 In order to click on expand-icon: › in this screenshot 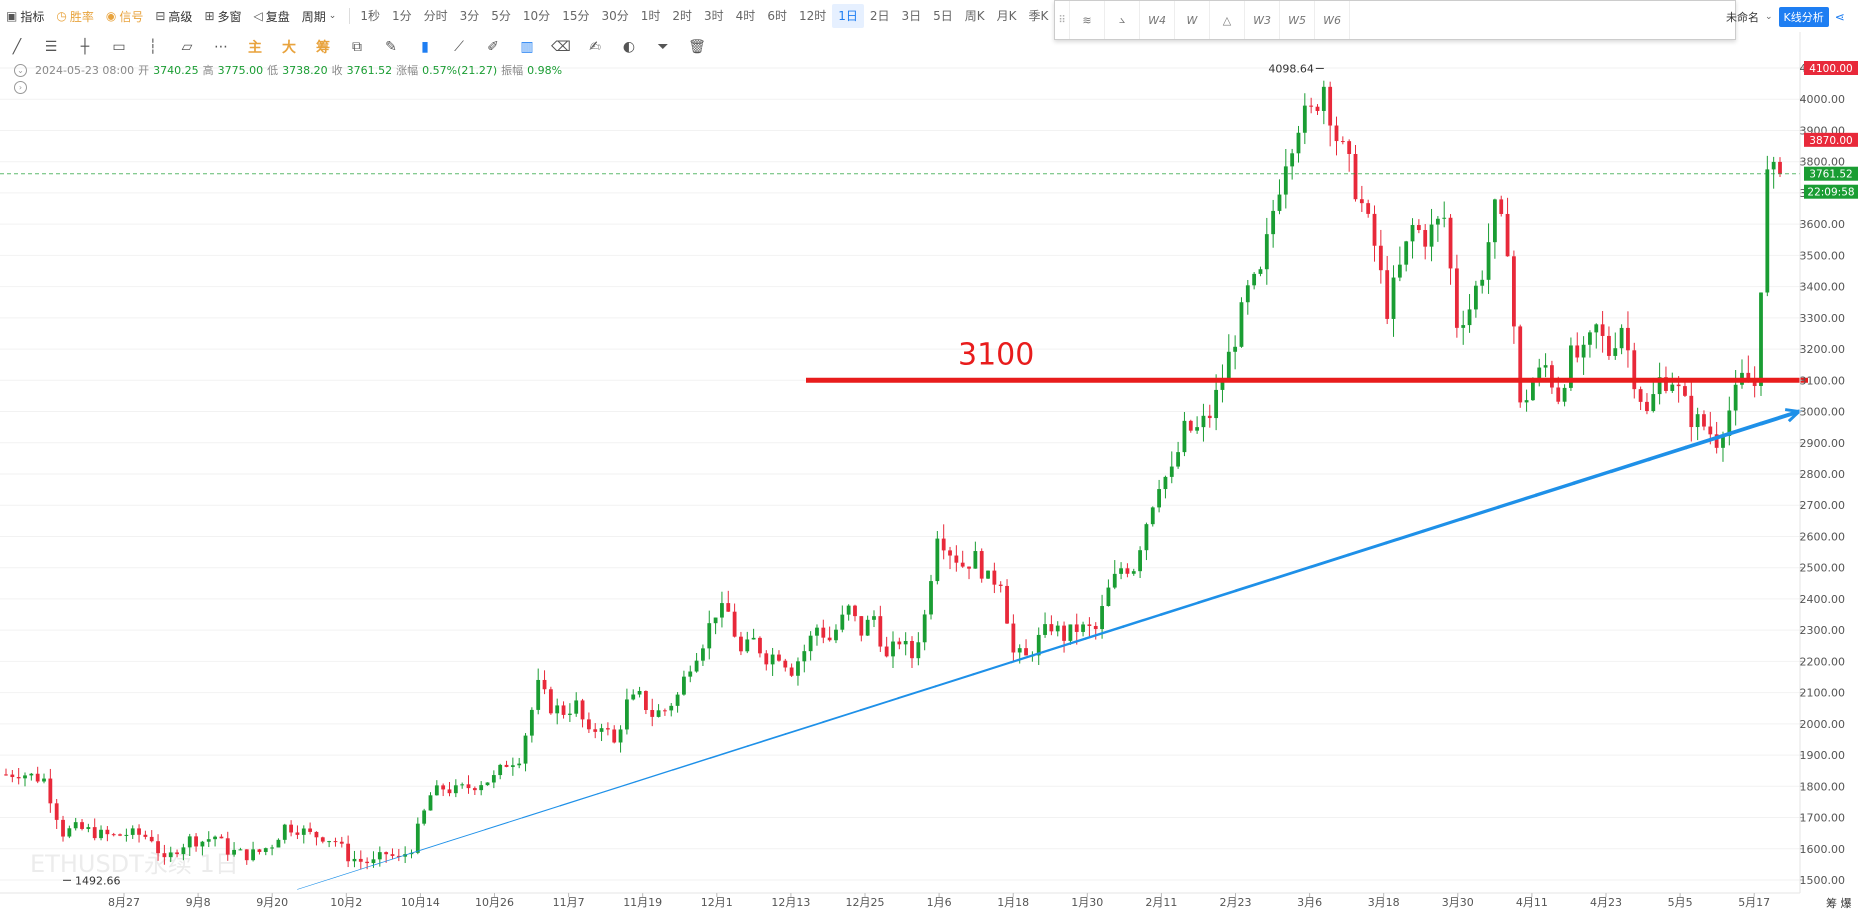, I will do `click(20, 87)`.